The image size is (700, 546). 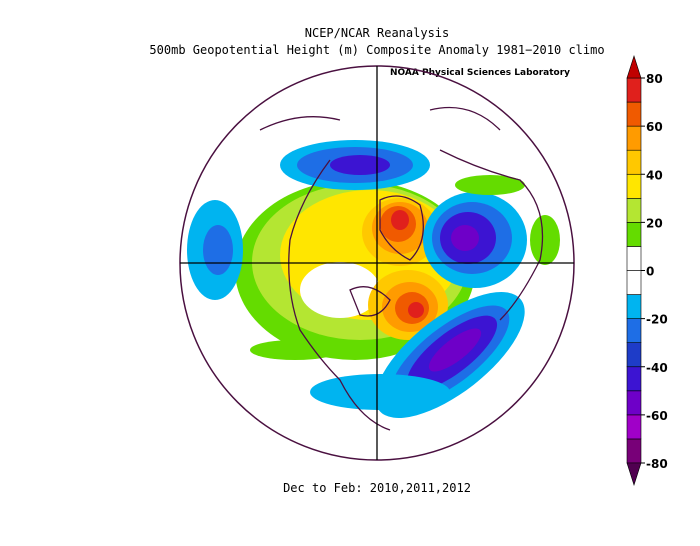 I want to click on colorbar-tick-label: 20, so click(x=654, y=223).